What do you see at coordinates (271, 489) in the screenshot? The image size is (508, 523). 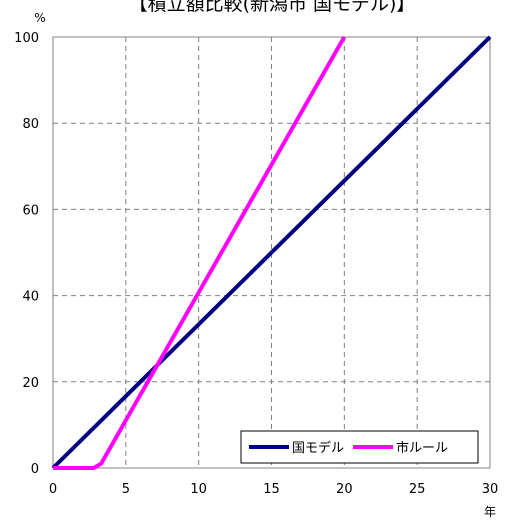 I see `x-tick-label: 15` at bounding box center [271, 489].